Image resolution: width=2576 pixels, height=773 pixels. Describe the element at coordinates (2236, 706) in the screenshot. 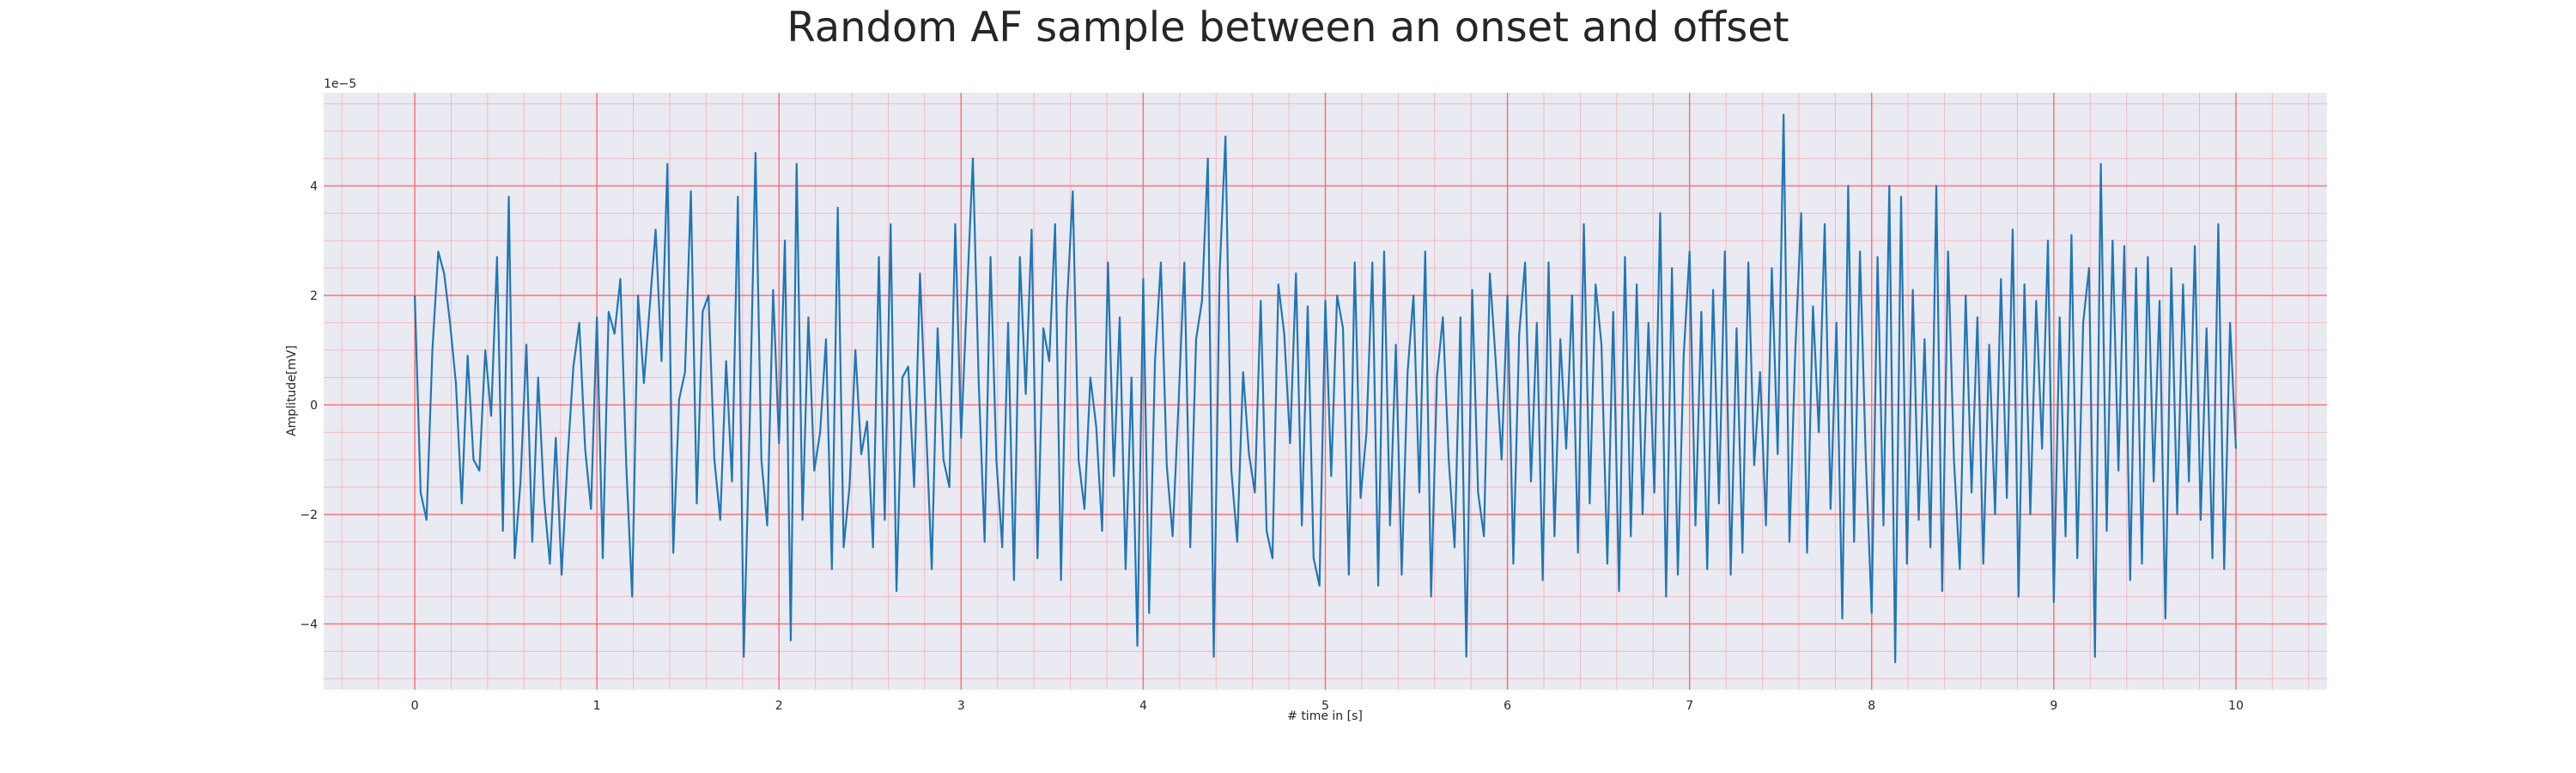

I see `x-tick-label: 10` at that location.